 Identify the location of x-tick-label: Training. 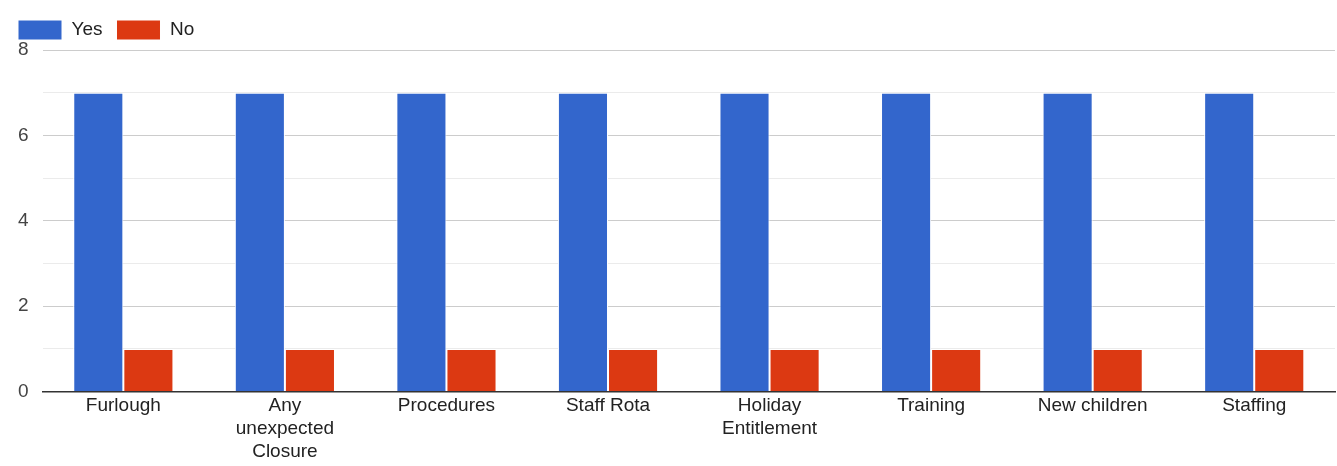
(931, 405).